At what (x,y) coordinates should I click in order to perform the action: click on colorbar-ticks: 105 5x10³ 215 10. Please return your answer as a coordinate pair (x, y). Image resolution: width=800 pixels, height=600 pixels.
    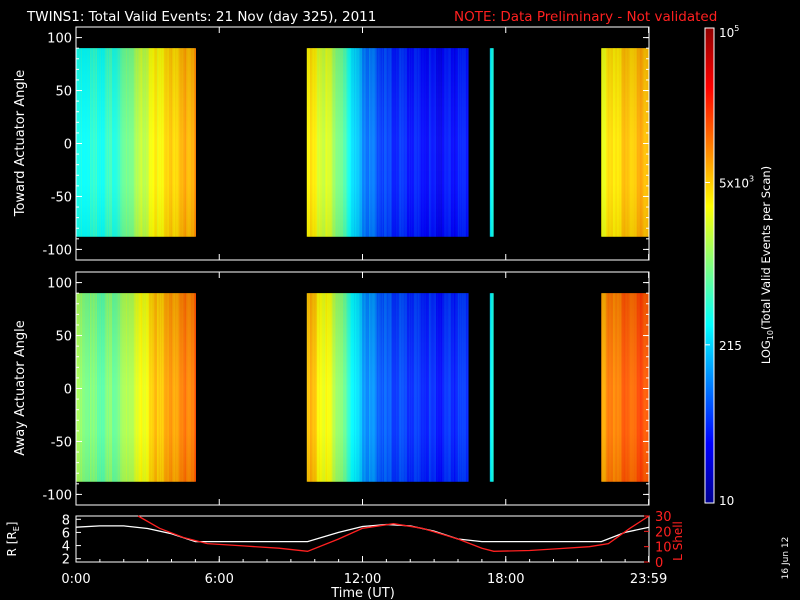
    Looking at the image, I should click on (729, 266).